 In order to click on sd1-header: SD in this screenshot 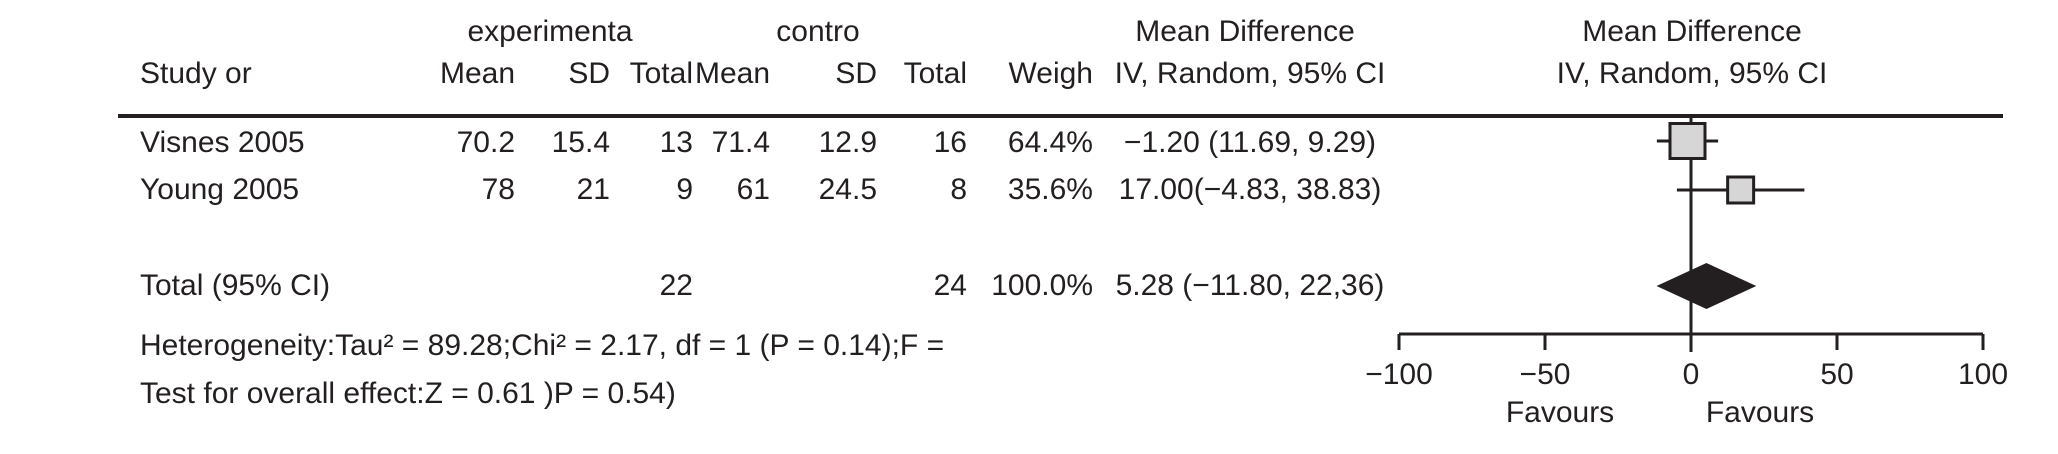, I will do `click(589, 73)`.